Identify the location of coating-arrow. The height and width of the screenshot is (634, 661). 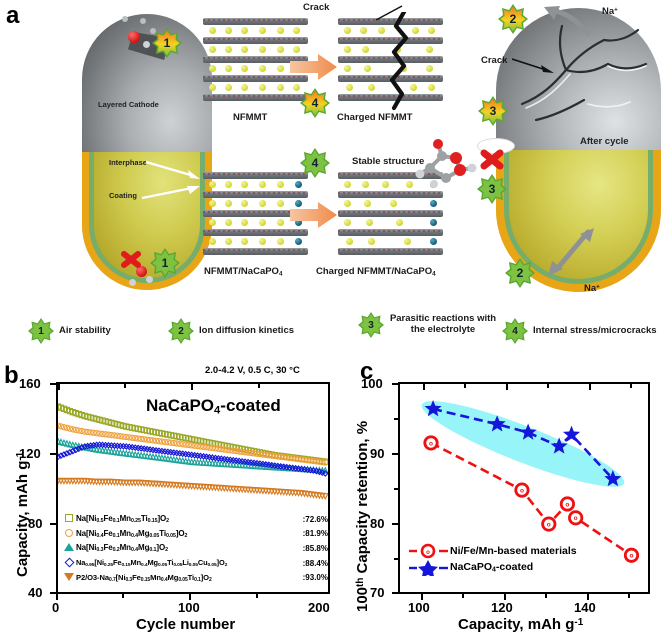
(170, 193).